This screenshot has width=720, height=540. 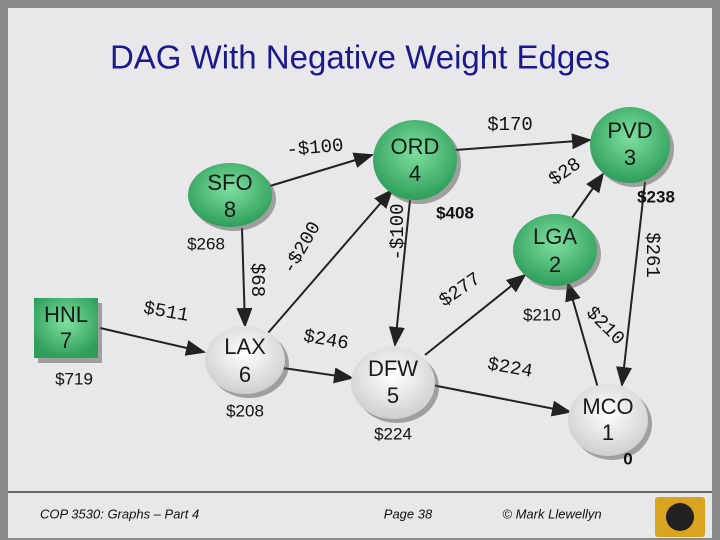 I want to click on distance: $210, so click(x=542, y=314).